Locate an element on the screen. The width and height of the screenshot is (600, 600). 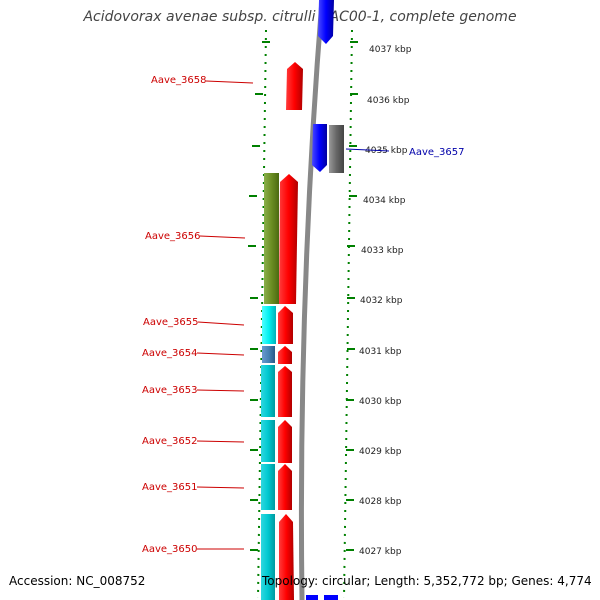
scale-label-4030: 4030 kbp is located at coordinates (380, 402).